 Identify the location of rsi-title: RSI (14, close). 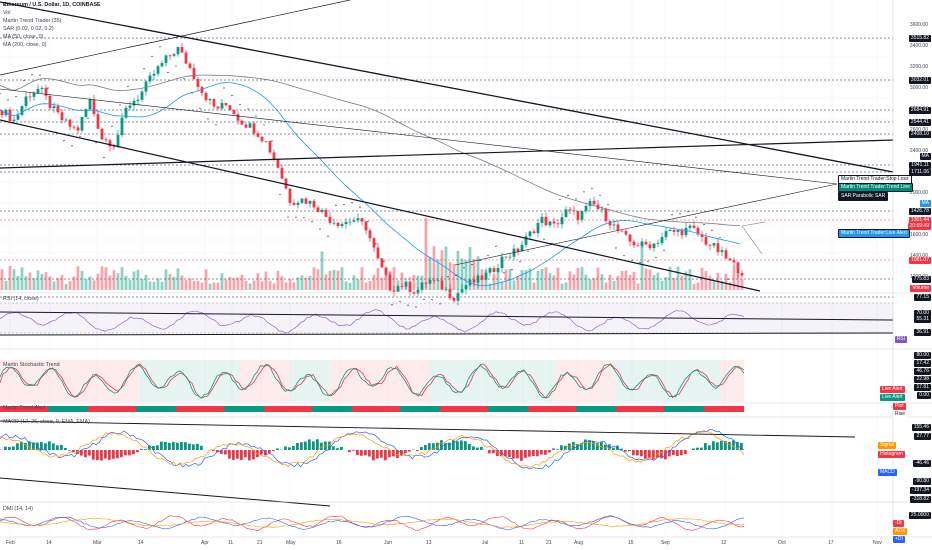
(21, 299).